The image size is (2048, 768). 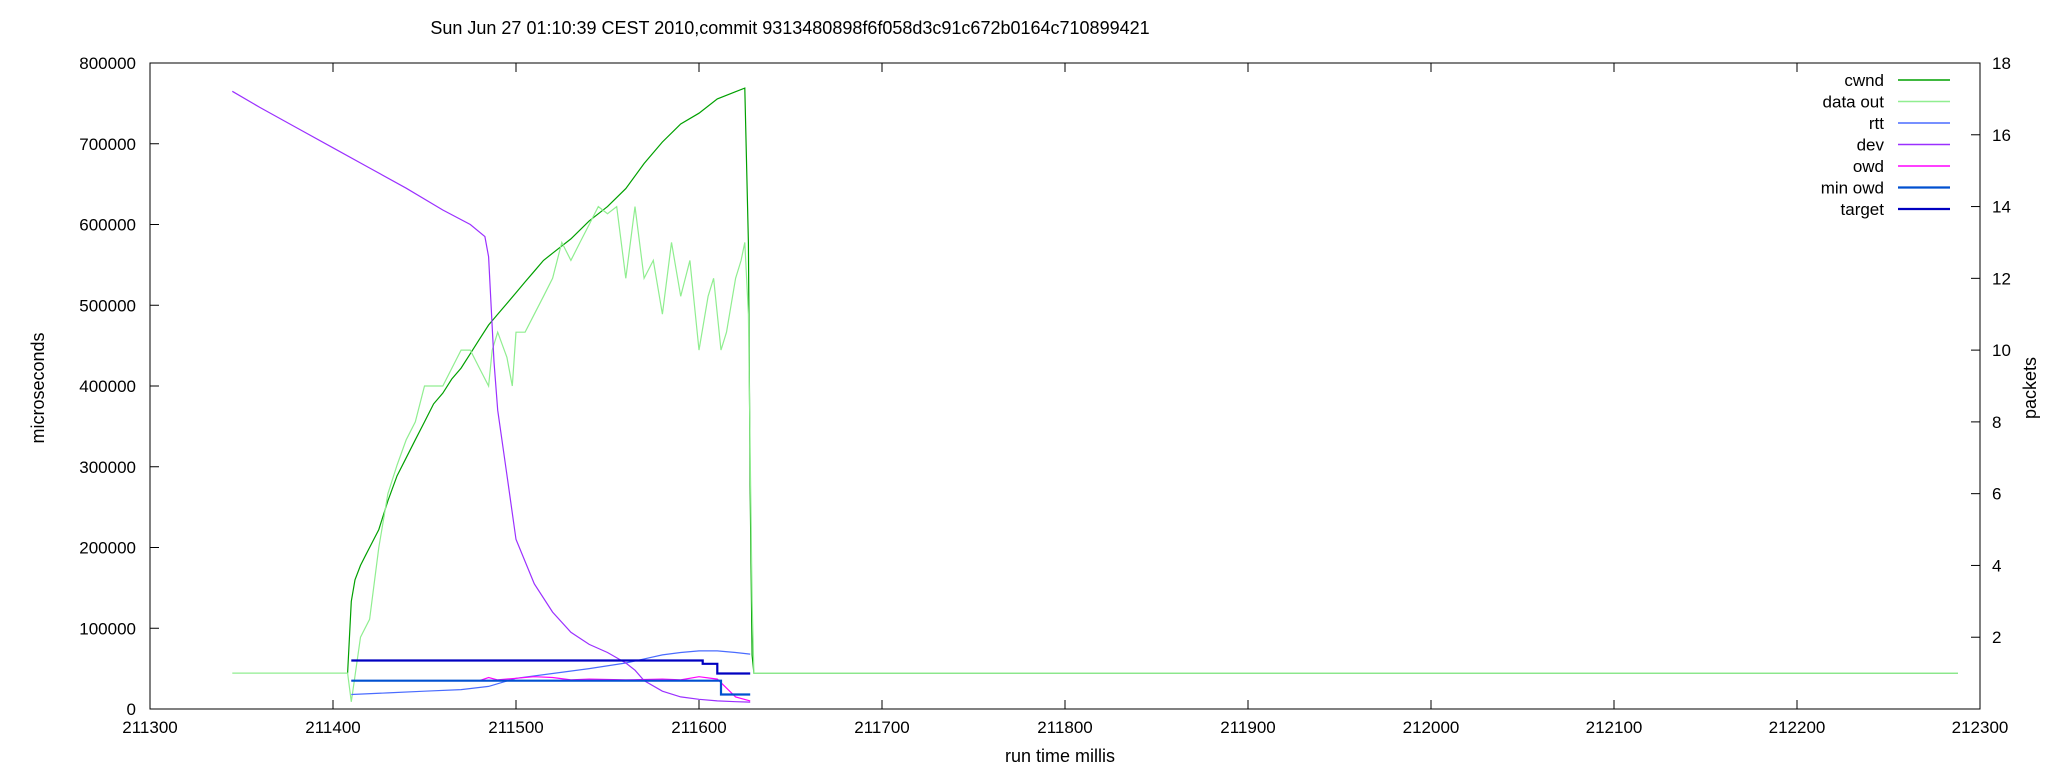 What do you see at coordinates (1431, 727) in the screenshot?
I see `x-tick-label: 212000` at bounding box center [1431, 727].